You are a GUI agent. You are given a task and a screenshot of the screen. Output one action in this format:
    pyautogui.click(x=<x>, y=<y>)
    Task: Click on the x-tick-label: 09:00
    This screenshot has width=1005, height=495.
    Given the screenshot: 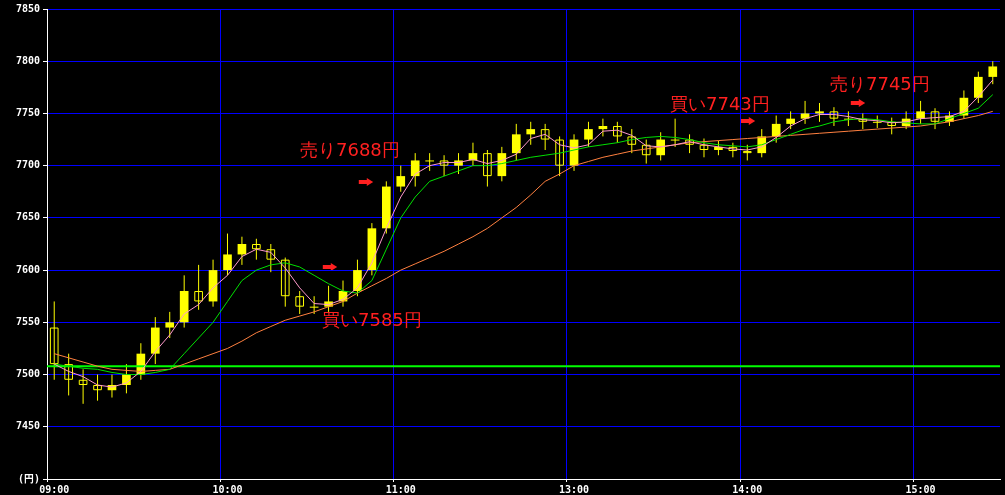 What is the action you would take?
    pyautogui.click(x=54, y=489)
    